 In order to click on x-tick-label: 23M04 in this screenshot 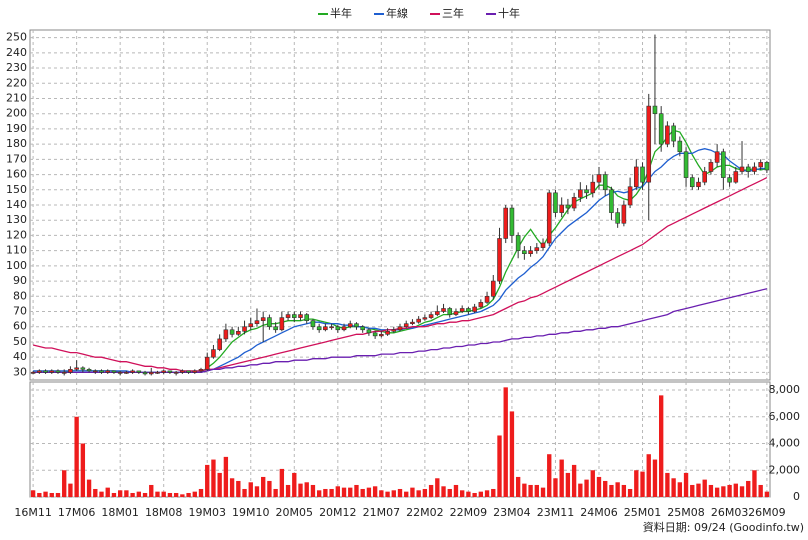, I will do `click(512, 512)`.